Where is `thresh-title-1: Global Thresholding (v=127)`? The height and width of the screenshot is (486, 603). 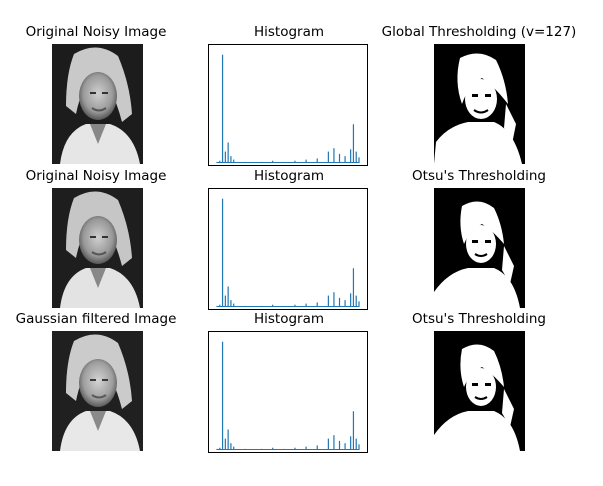 thresh-title-1: Global Thresholding (v=127) is located at coordinates (479, 32).